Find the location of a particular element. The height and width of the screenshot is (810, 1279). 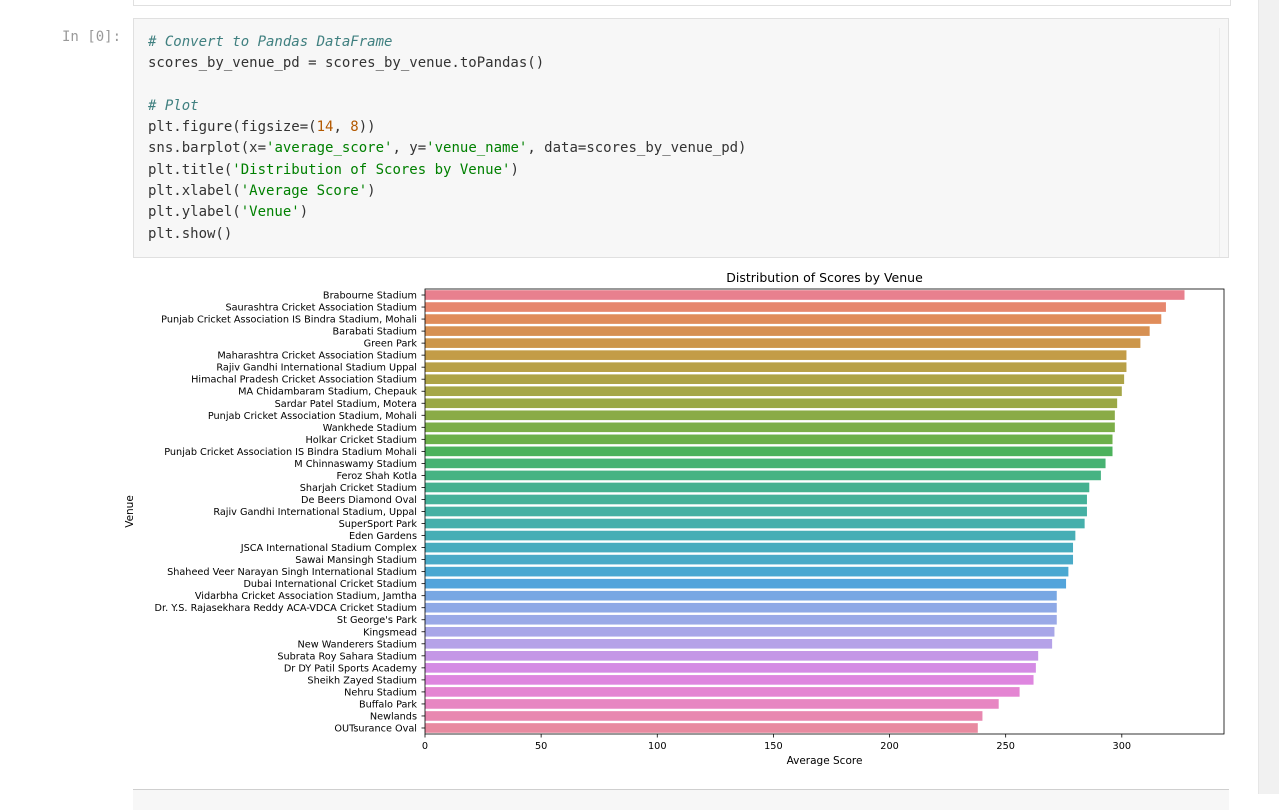

y-tick-label: Brabourne Stadium is located at coordinates (370, 296).